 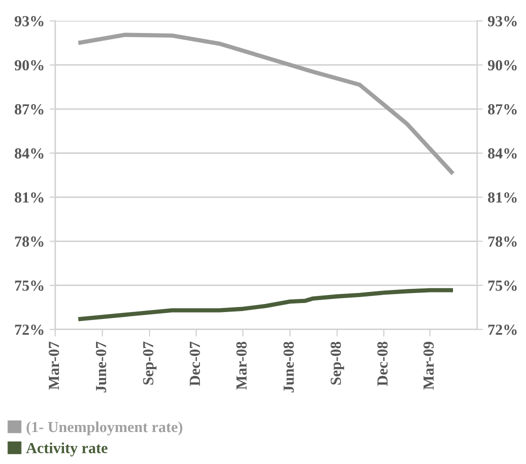 What do you see at coordinates (502, 21) in the screenshot?
I see `y2-tick-label: 93%` at bounding box center [502, 21].